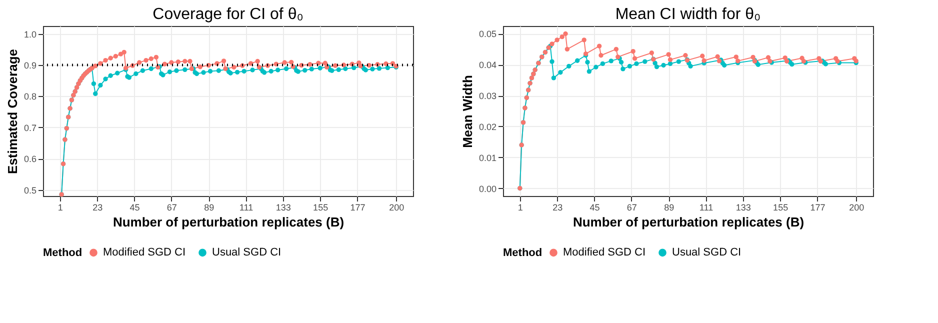 The image size is (938, 323). What do you see at coordinates (12, 111) in the screenshot?
I see `y-axis-title: Estimated Coverage` at bounding box center [12, 111].